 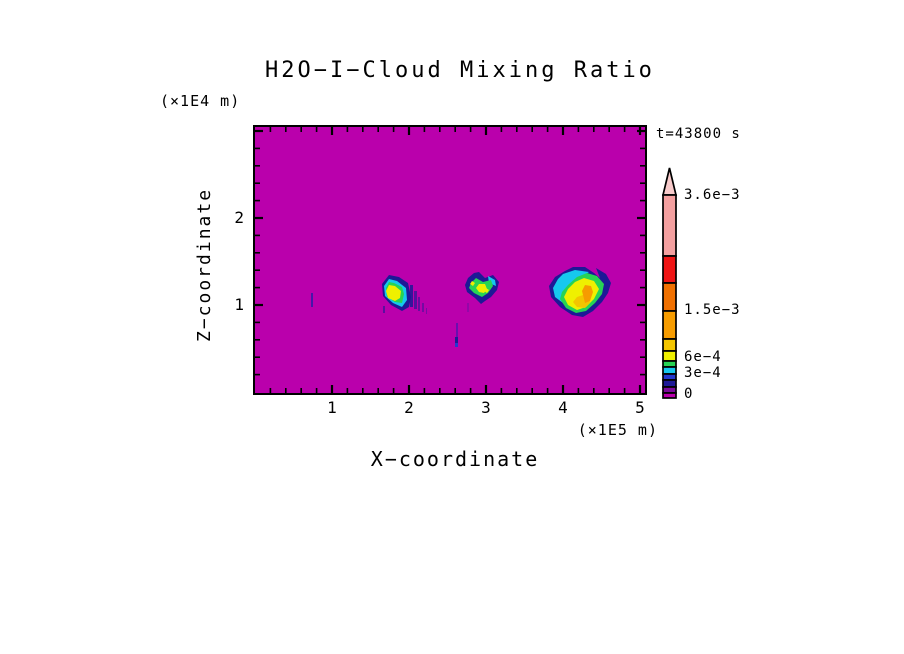 What do you see at coordinates (669, 356) in the screenshot?
I see `colorbar-segment-yellow` at bounding box center [669, 356].